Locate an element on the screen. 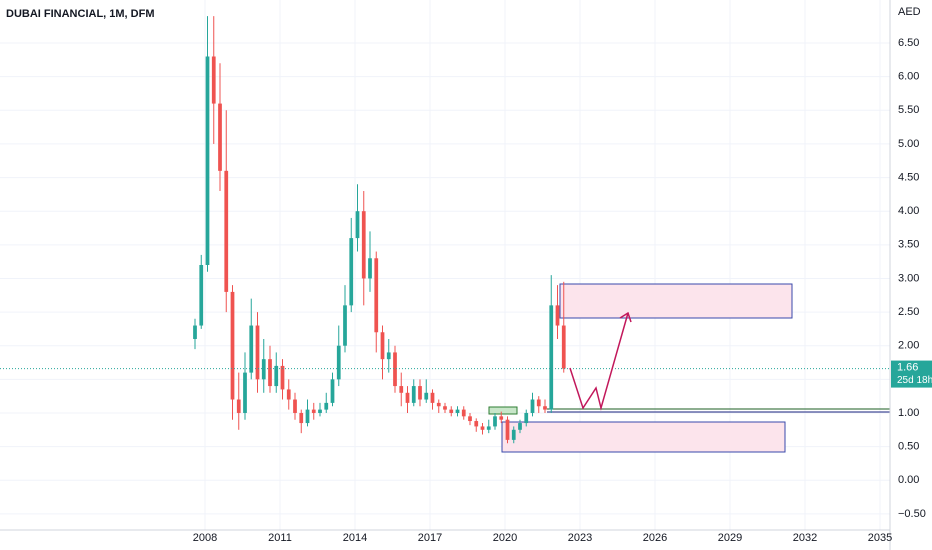 Image resolution: width=932 pixels, height=550 pixels. y-tick-label: 4.50 is located at coordinates (908, 177).